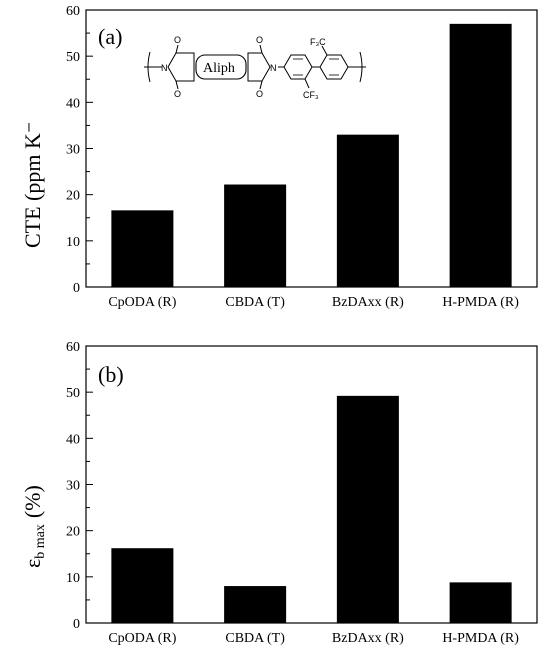  Describe the element at coordinates (259, 94) in the screenshot. I see `atom-o-bottom-right: O` at that location.